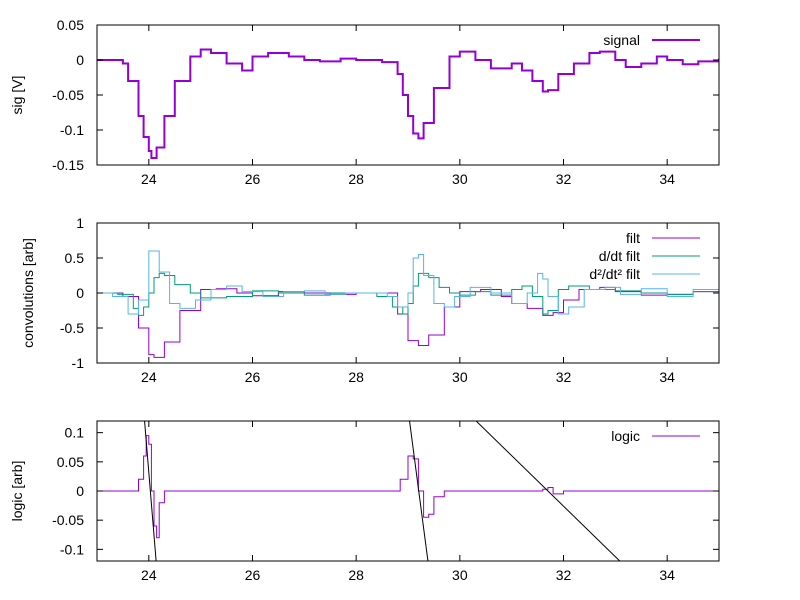  I want to click on xtick-label-logic: 28, so click(356, 575).